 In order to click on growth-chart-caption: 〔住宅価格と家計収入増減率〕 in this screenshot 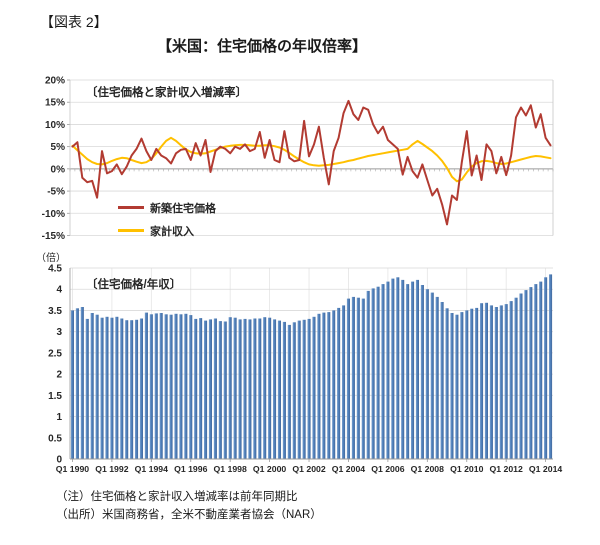, I will do `click(166, 93)`.